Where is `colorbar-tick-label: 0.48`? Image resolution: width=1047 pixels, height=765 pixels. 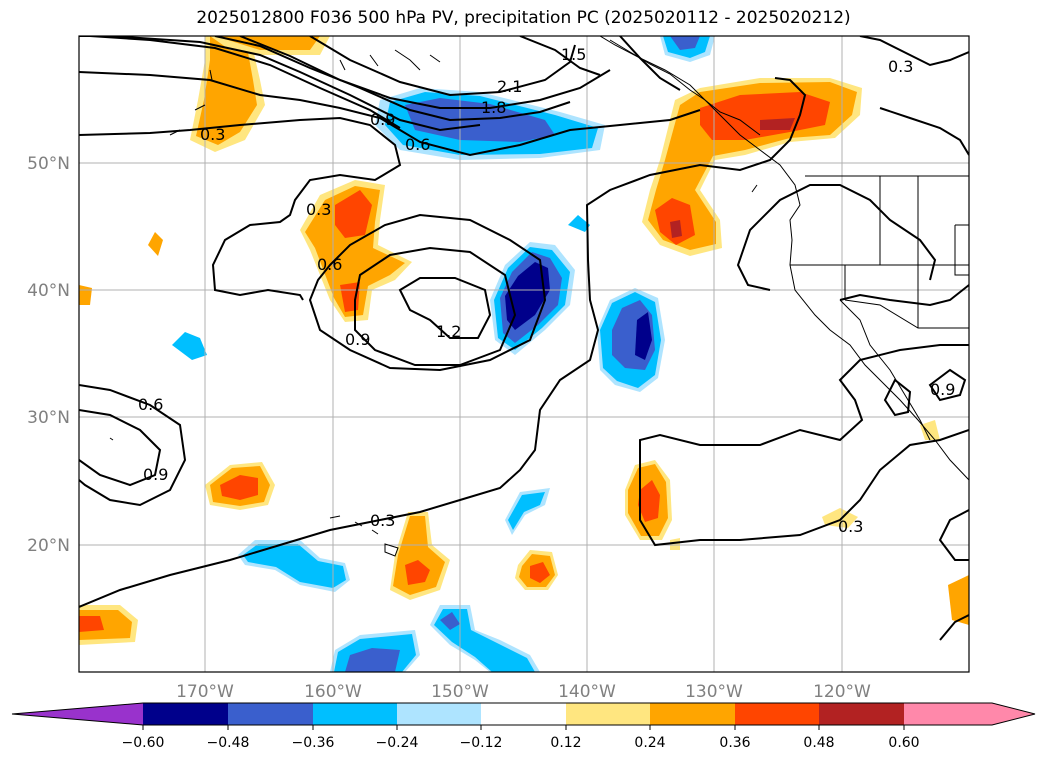 colorbar-tick-label: 0.48 is located at coordinates (818, 743).